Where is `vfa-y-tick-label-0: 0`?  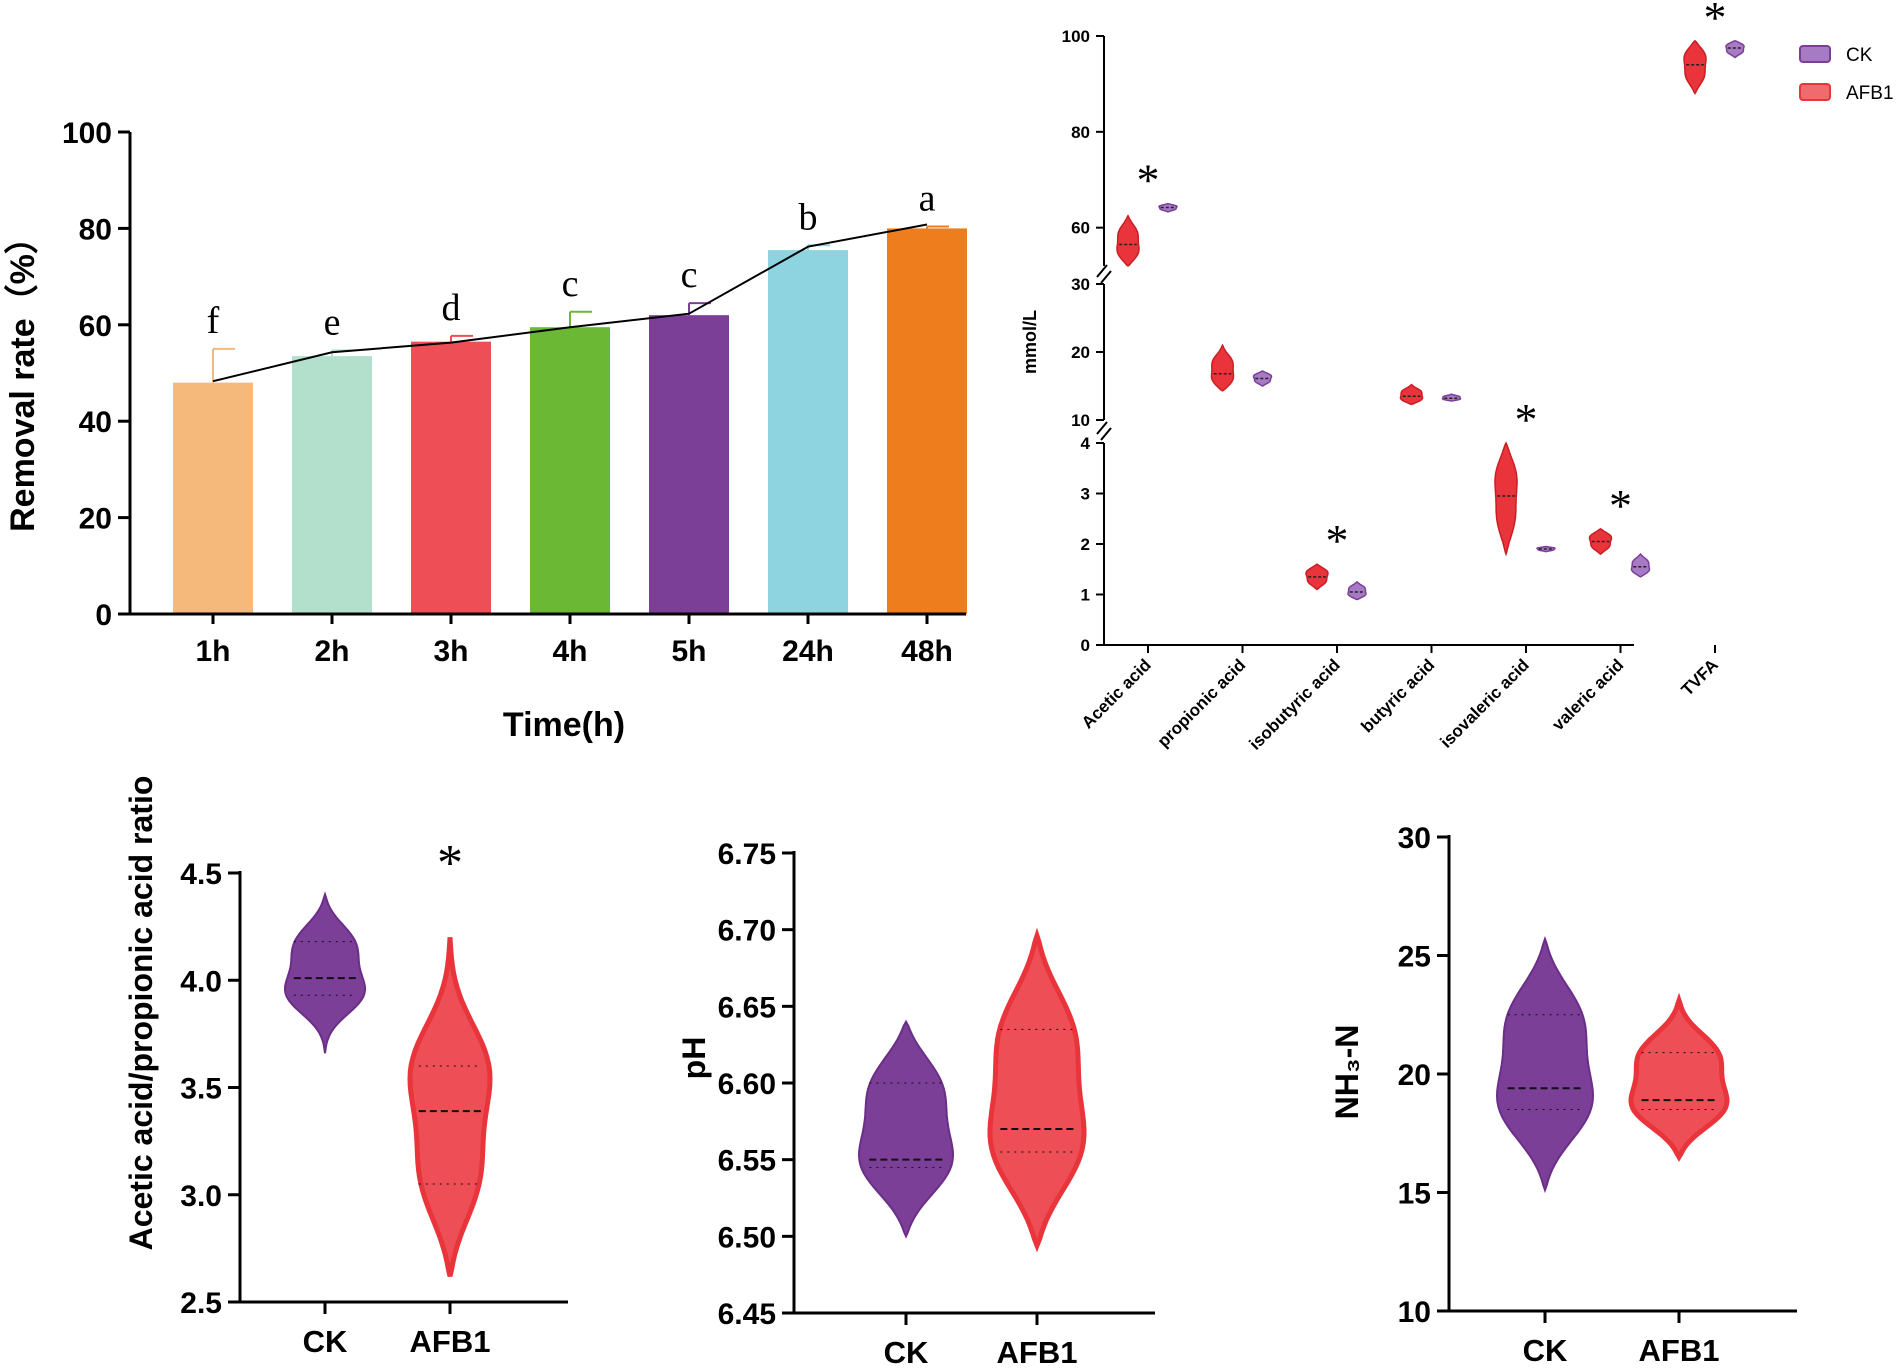 vfa-y-tick-label-0: 0 is located at coordinates (1085, 645).